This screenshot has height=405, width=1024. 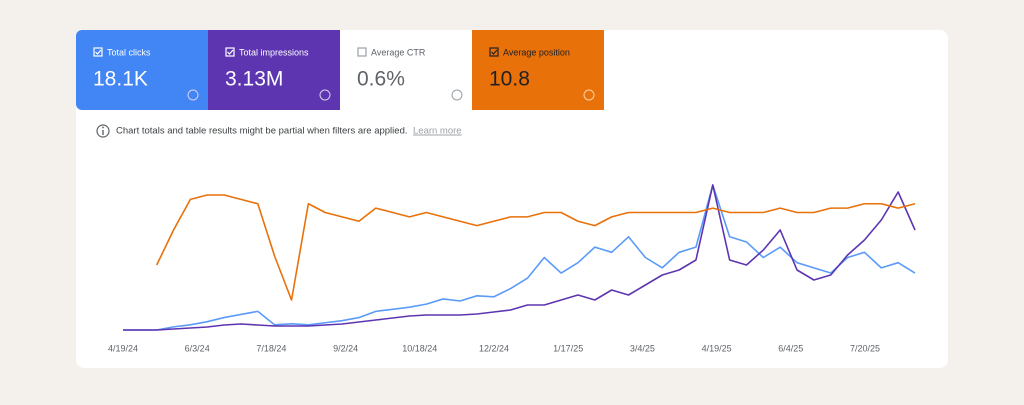 What do you see at coordinates (494, 348) in the screenshot?
I see `x-tick-label: 12/2/24` at bounding box center [494, 348].